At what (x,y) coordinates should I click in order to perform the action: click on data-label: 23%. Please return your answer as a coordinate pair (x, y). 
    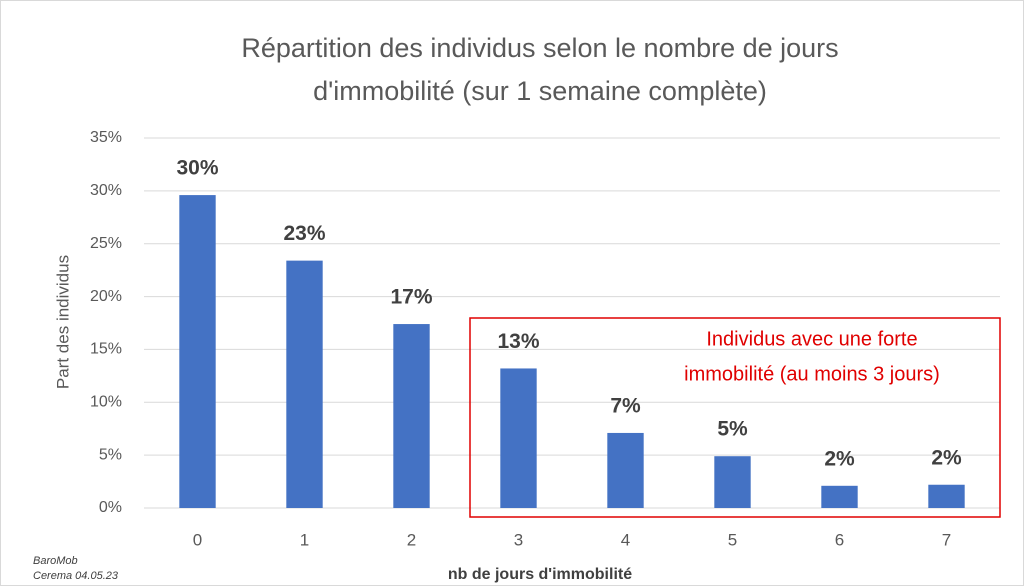
    Looking at the image, I should click on (304, 233).